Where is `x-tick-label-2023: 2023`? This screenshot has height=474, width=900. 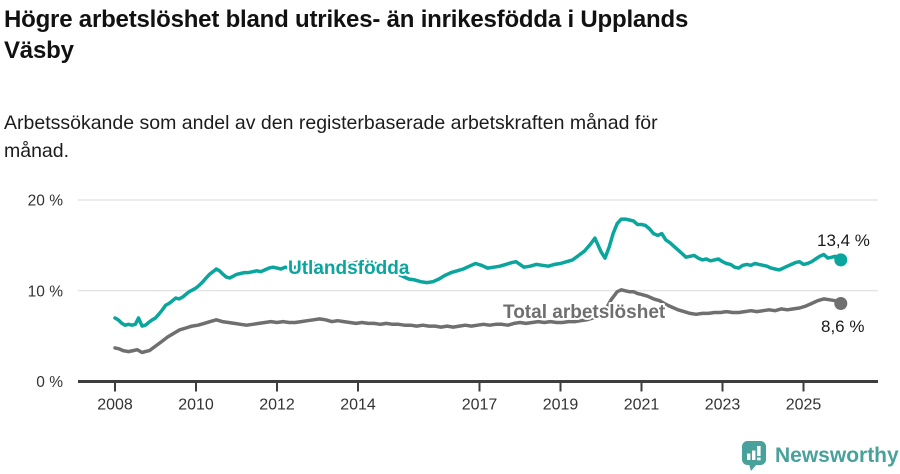
x-tick-label-2023: 2023 is located at coordinates (723, 405).